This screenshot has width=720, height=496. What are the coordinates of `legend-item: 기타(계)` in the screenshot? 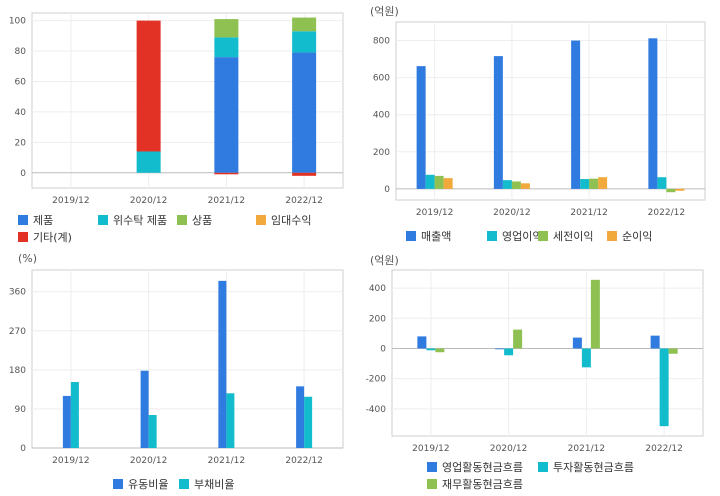 It's located at (45, 237).